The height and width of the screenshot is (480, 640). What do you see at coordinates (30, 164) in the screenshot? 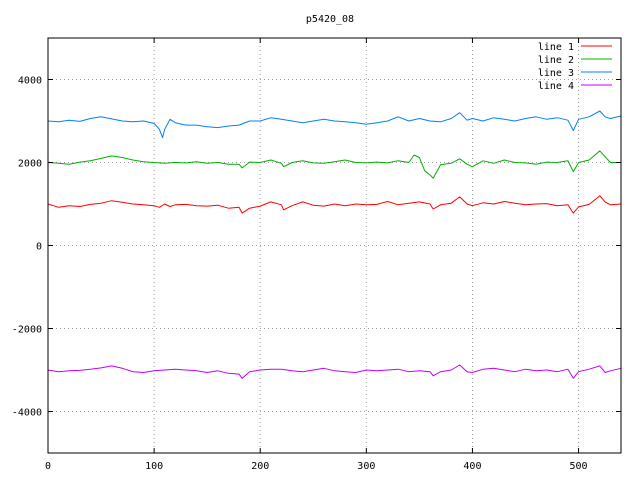
I see `y-tick-label: 2000` at bounding box center [30, 164].